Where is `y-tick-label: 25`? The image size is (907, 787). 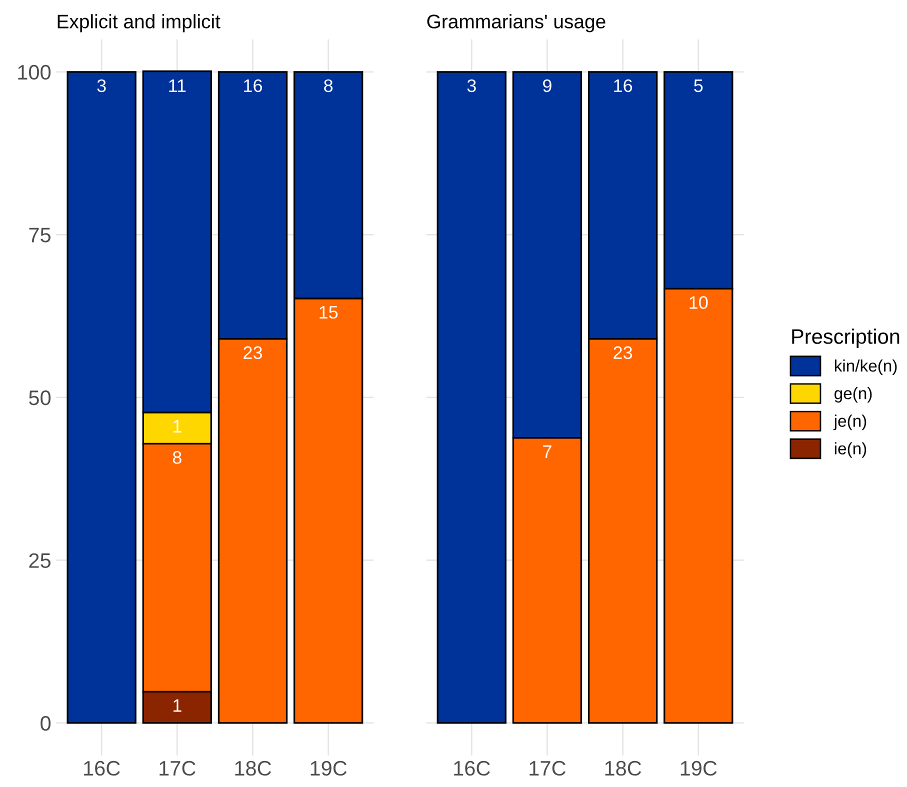
y-tick-label: 25 is located at coordinates (39, 560).